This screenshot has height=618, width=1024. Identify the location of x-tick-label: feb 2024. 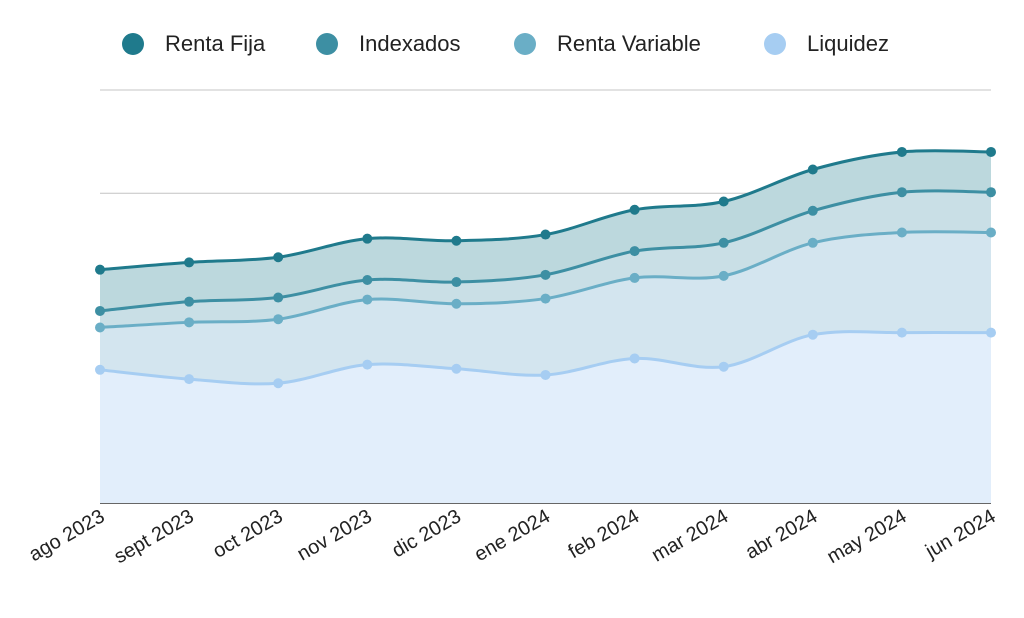
(604, 534).